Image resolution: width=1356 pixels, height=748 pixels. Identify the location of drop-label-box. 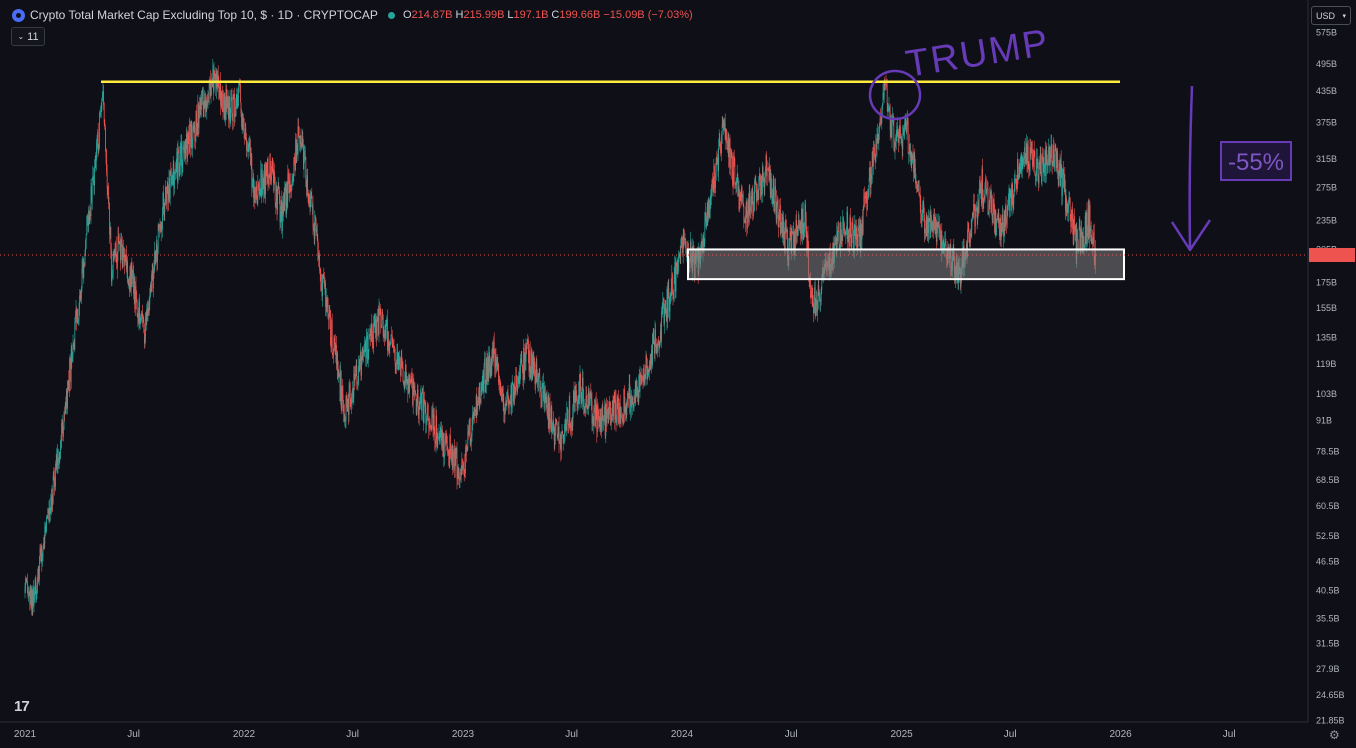
(1256, 161).